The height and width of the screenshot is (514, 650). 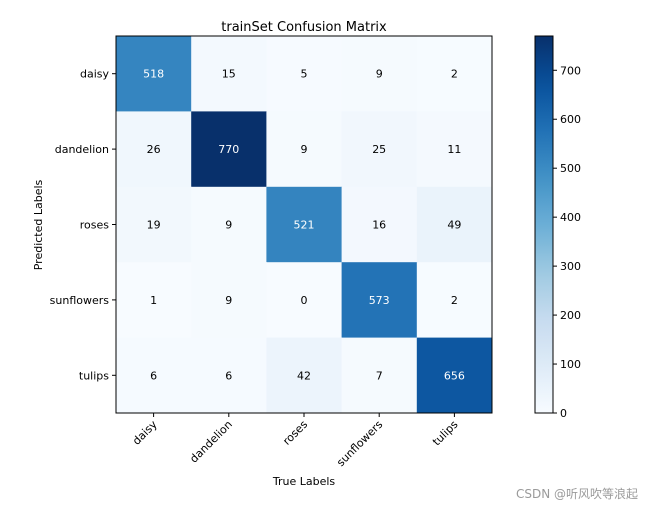 I want to click on cell-value-roses-dandelion: 9, so click(x=228, y=225).